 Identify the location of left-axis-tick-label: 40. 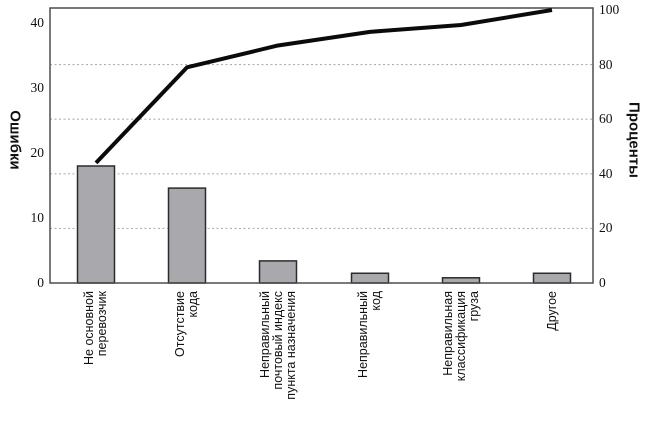
(37, 22).